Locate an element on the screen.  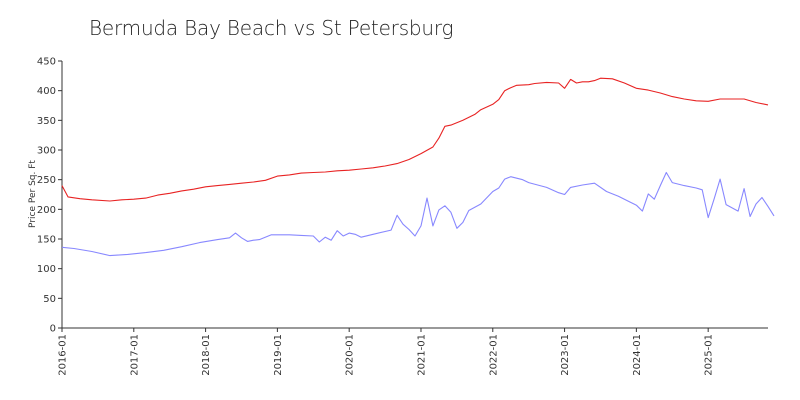
x-tick-label: 2020-01 is located at coordinates (350, 355).